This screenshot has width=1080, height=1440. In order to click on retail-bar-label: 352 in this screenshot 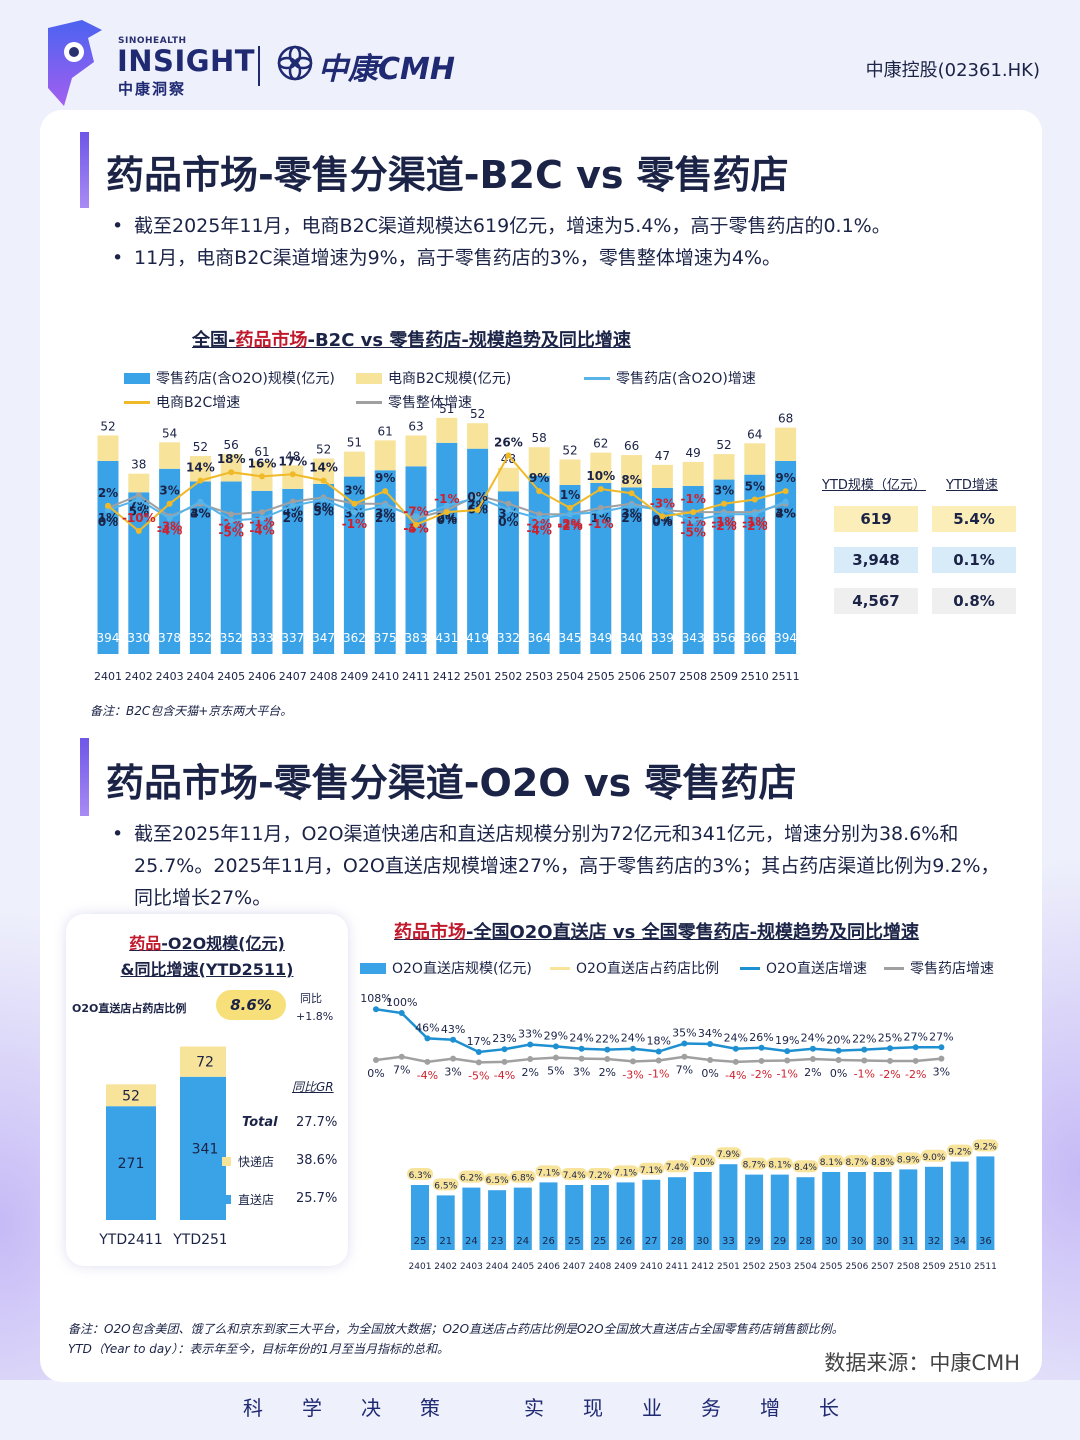, I will do `click(200, 638)`.